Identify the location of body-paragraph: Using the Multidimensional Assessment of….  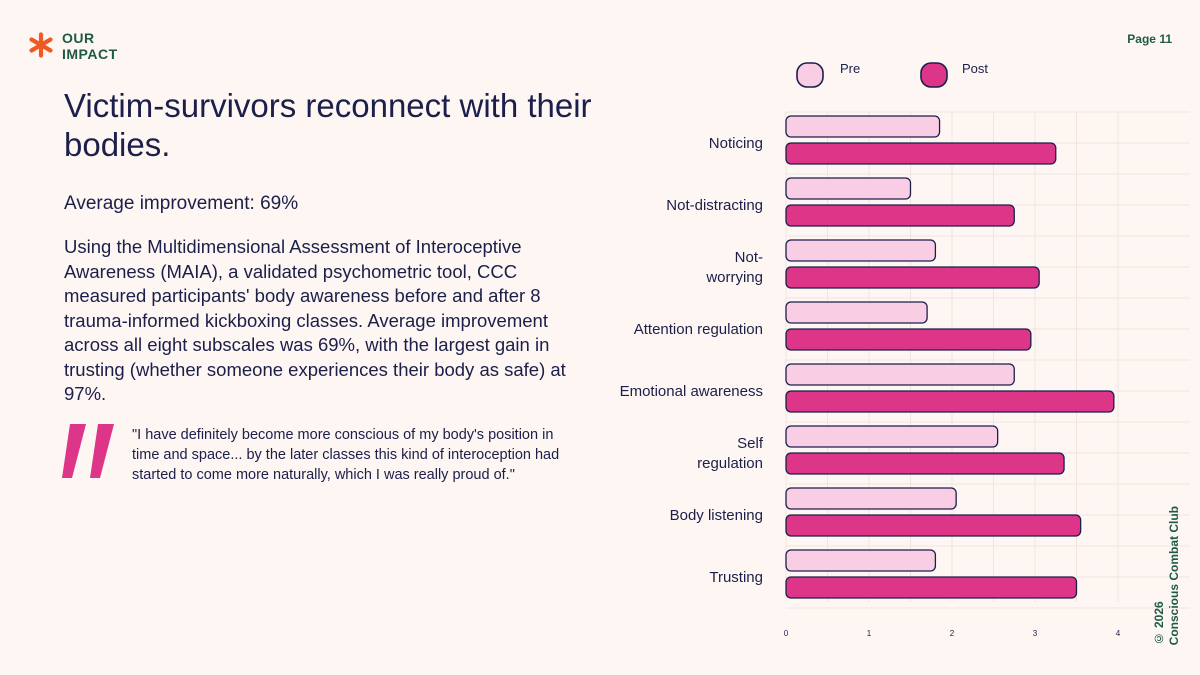
(315, 320).